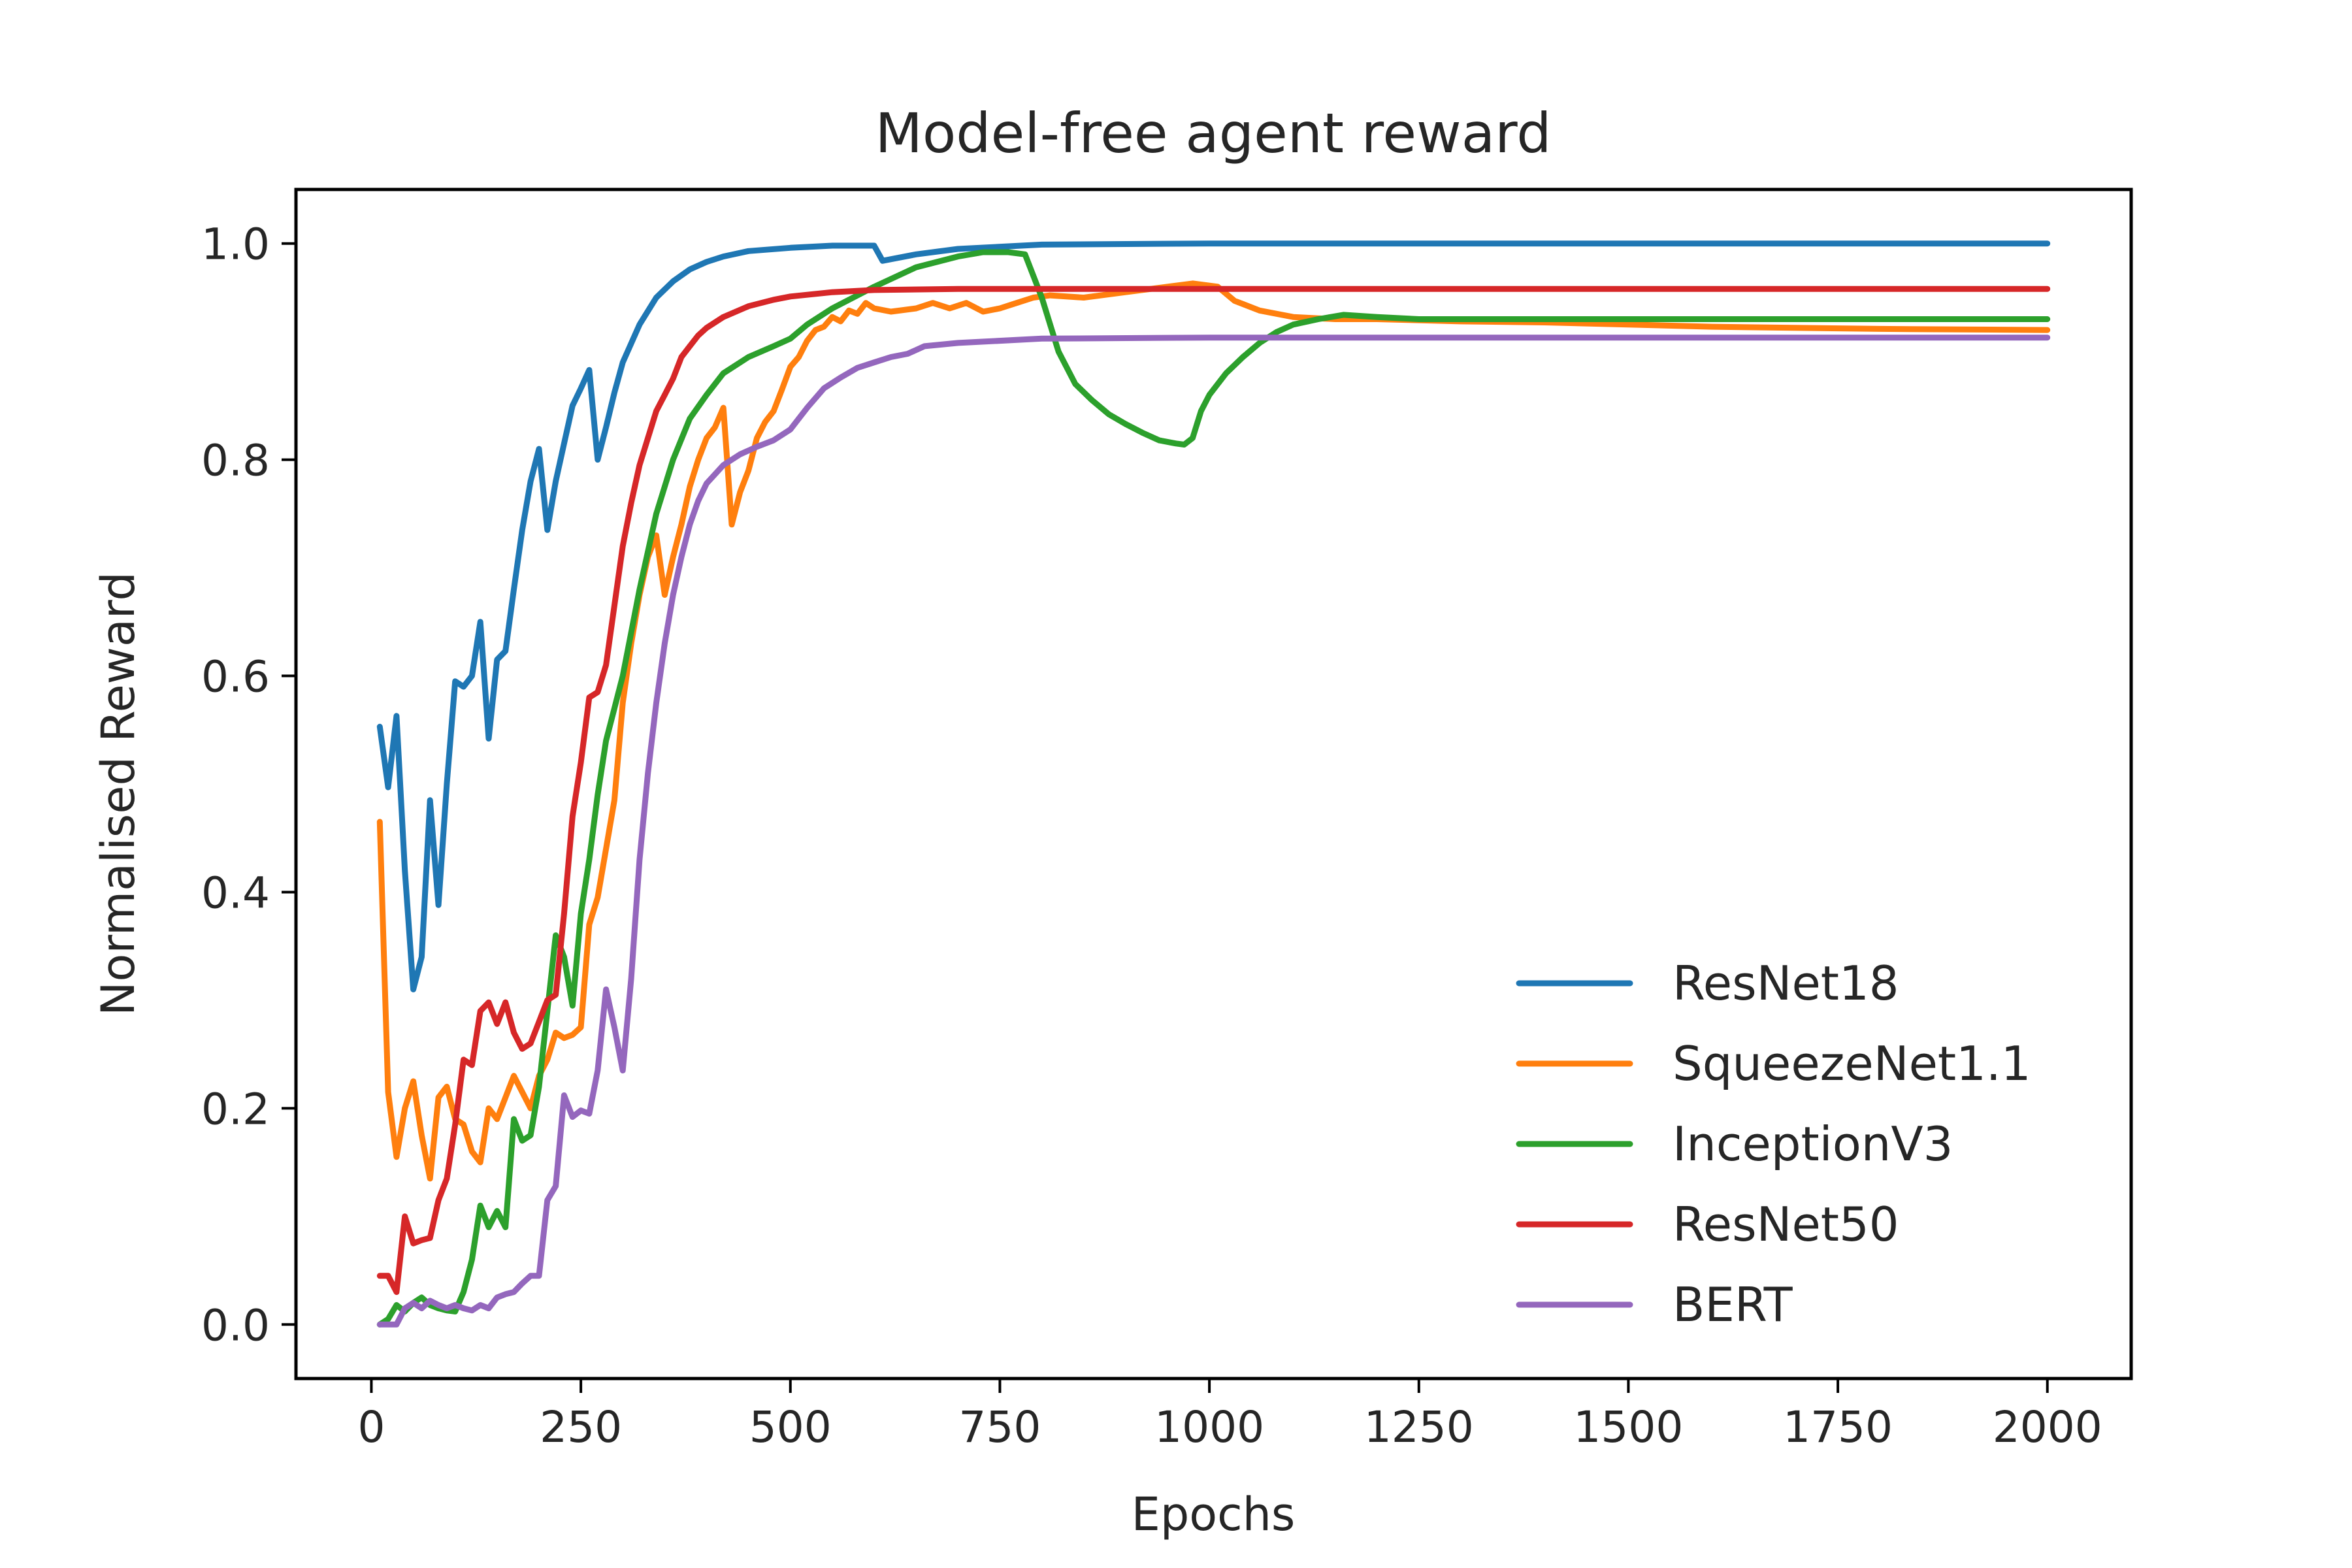 Image resolution: width=2352 pixels, height=1568 pixels. I want to click on y-tick-label: 0.4, so click(235, 893).